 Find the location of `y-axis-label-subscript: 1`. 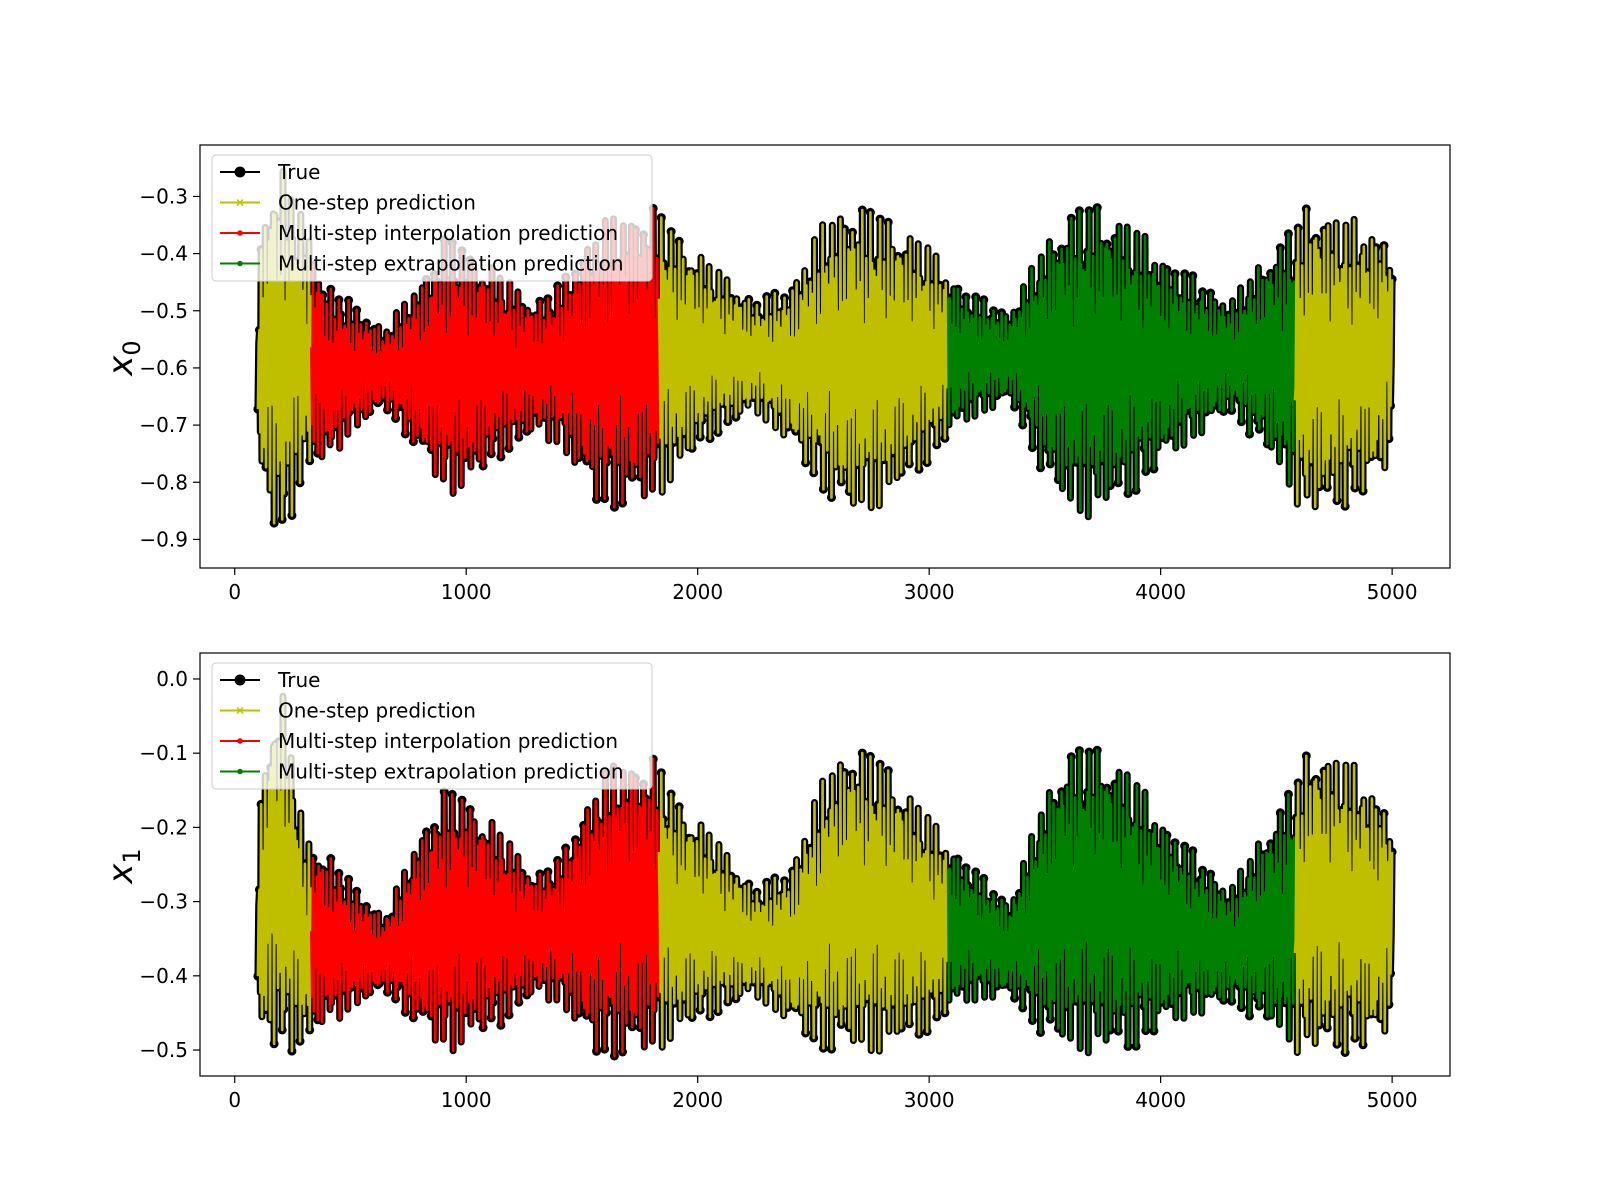

y-axis-label-subscript: 1 is located at coordinates (132, 855).